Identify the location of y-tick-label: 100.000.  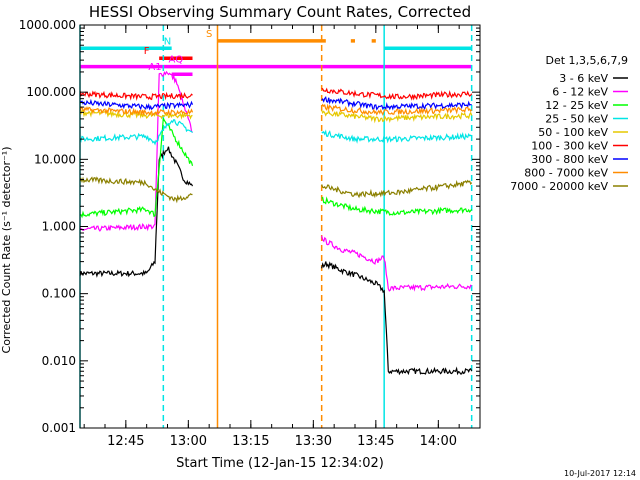
(51, 92).